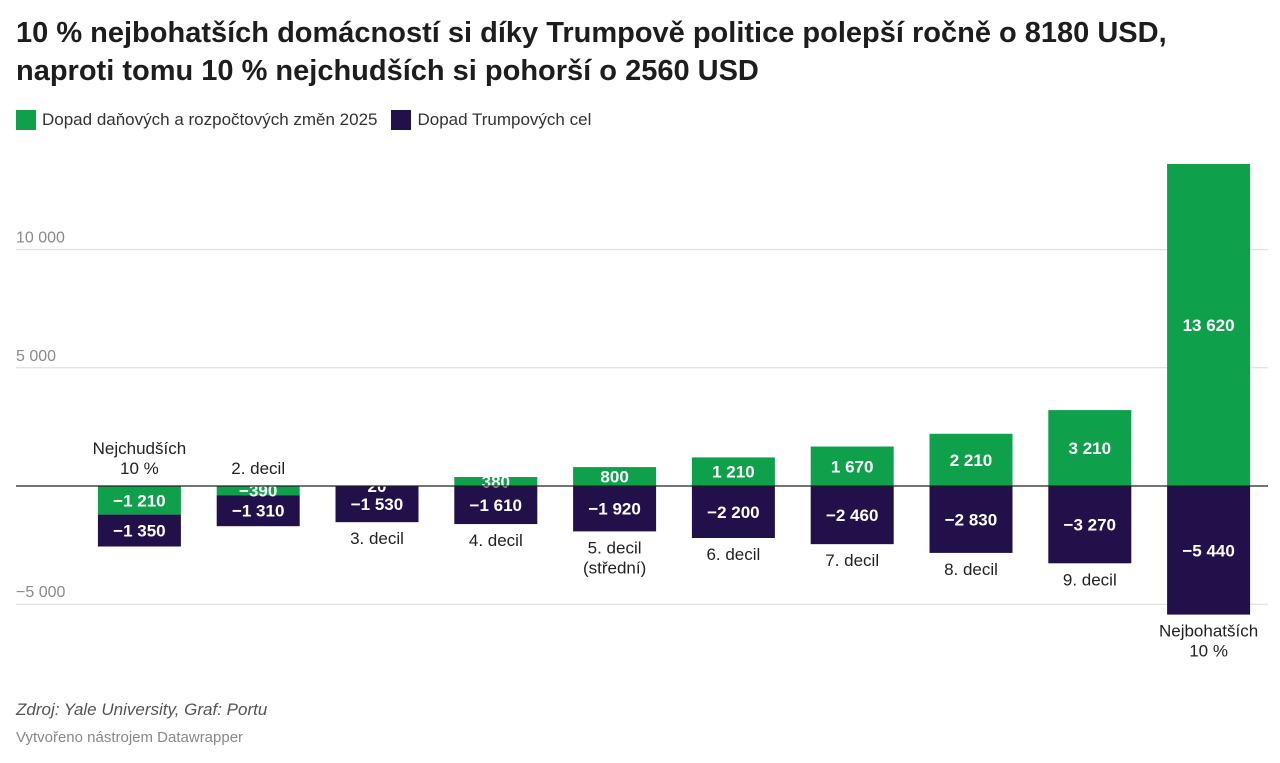 This screenshot has width=1280, height=763. I want to click on value-label-tax-3: 380, so click(496, 482).